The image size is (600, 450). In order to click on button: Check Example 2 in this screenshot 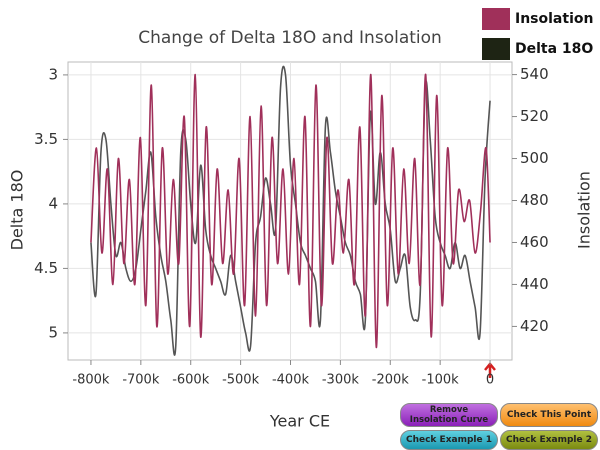, I will do `click(549, 440)`.